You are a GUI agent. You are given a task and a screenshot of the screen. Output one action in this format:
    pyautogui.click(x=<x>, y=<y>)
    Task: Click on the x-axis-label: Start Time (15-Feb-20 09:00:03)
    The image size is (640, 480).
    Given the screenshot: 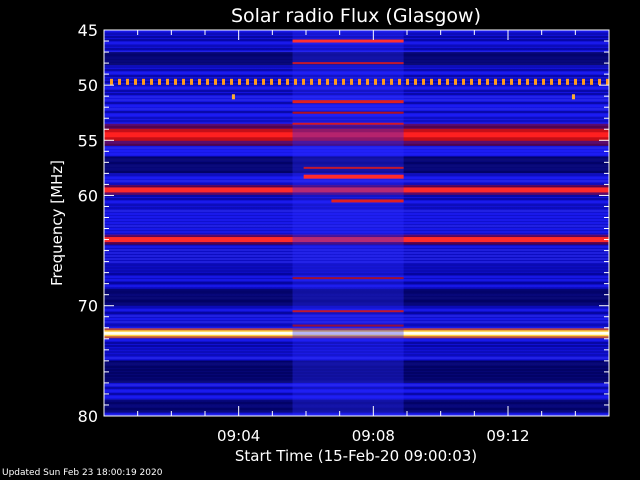 What is the action you would take?
    pyautogui.click(x=356, y=456)
    